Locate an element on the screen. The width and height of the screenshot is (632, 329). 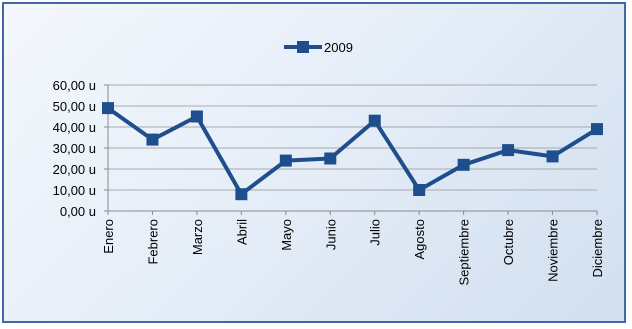
legend-marker is located at coordinates (303, 47).